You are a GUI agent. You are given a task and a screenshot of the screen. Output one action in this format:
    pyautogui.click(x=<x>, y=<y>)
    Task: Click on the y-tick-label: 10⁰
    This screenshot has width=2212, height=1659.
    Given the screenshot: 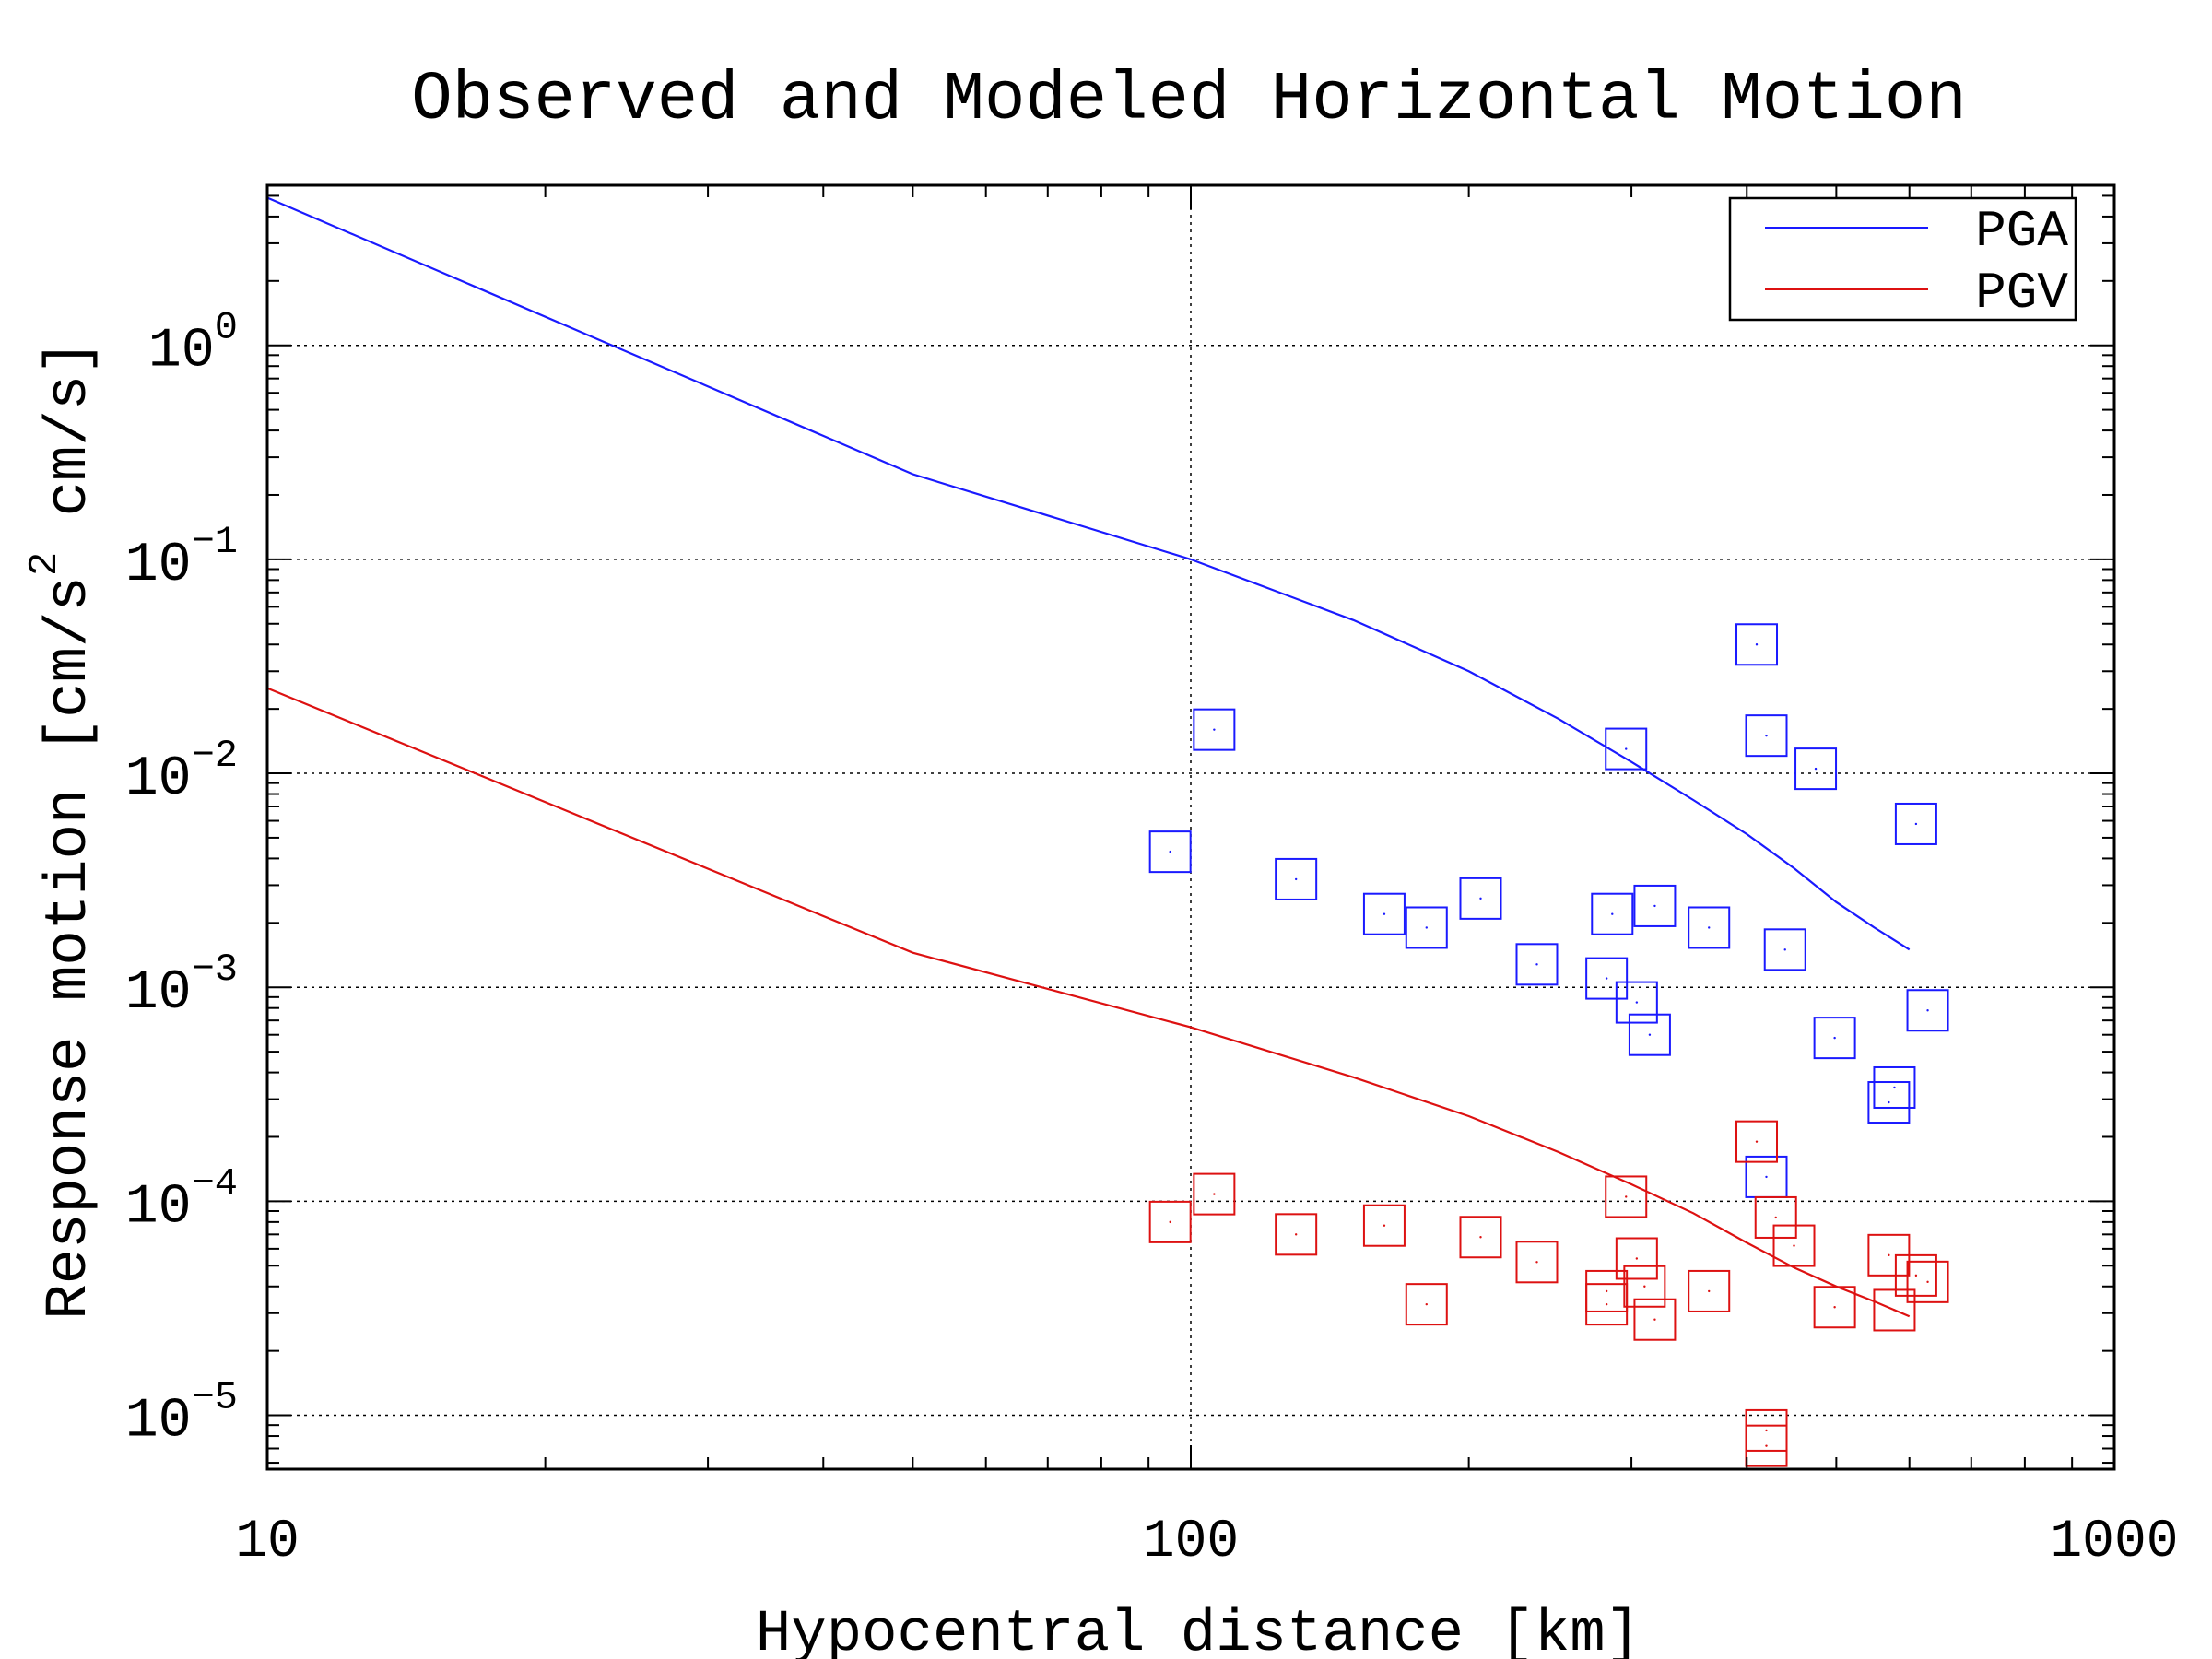 What is the action you would take?
    pyautogui.click(x=193, y=344)
    